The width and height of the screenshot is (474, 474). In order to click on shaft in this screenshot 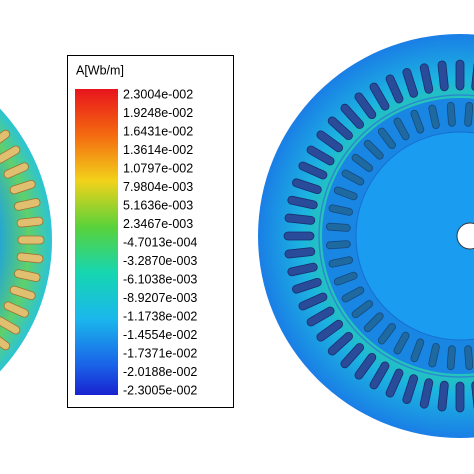, I will do `click(465, 236)`.